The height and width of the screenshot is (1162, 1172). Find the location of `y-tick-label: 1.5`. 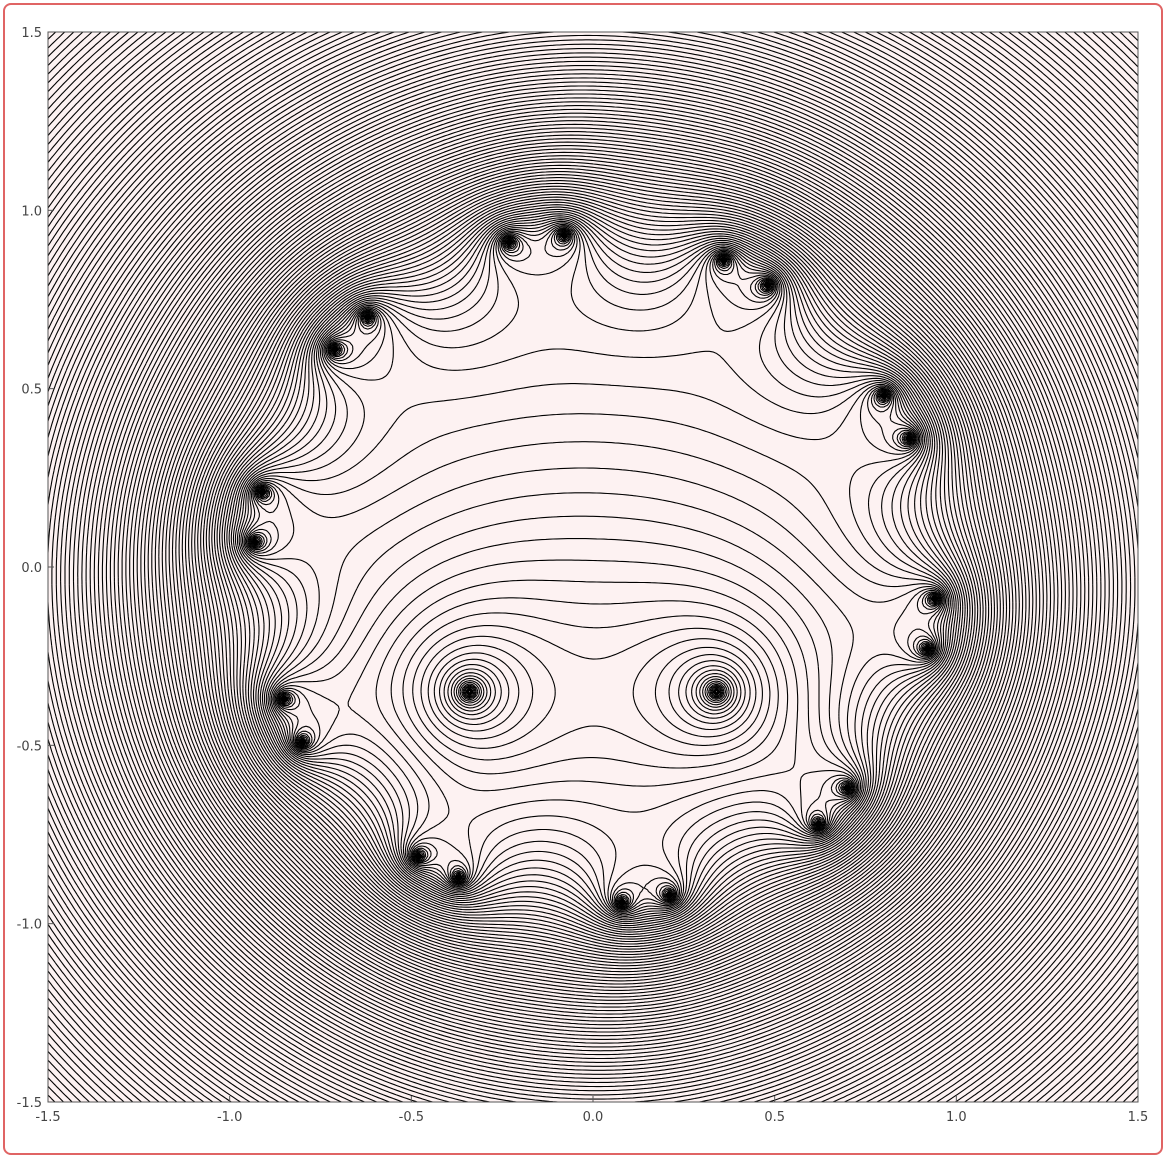

y-tick-label: 1.5 is located at coordinates (31, 33).